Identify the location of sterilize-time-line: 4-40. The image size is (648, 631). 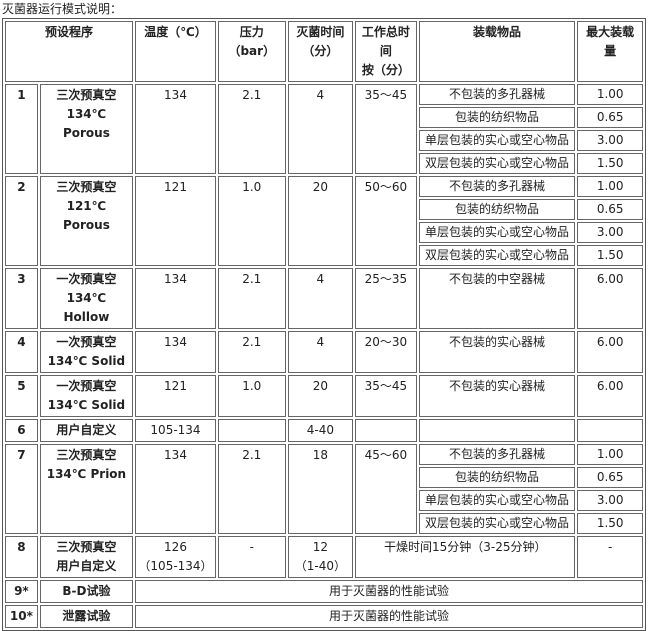
(320, 430).